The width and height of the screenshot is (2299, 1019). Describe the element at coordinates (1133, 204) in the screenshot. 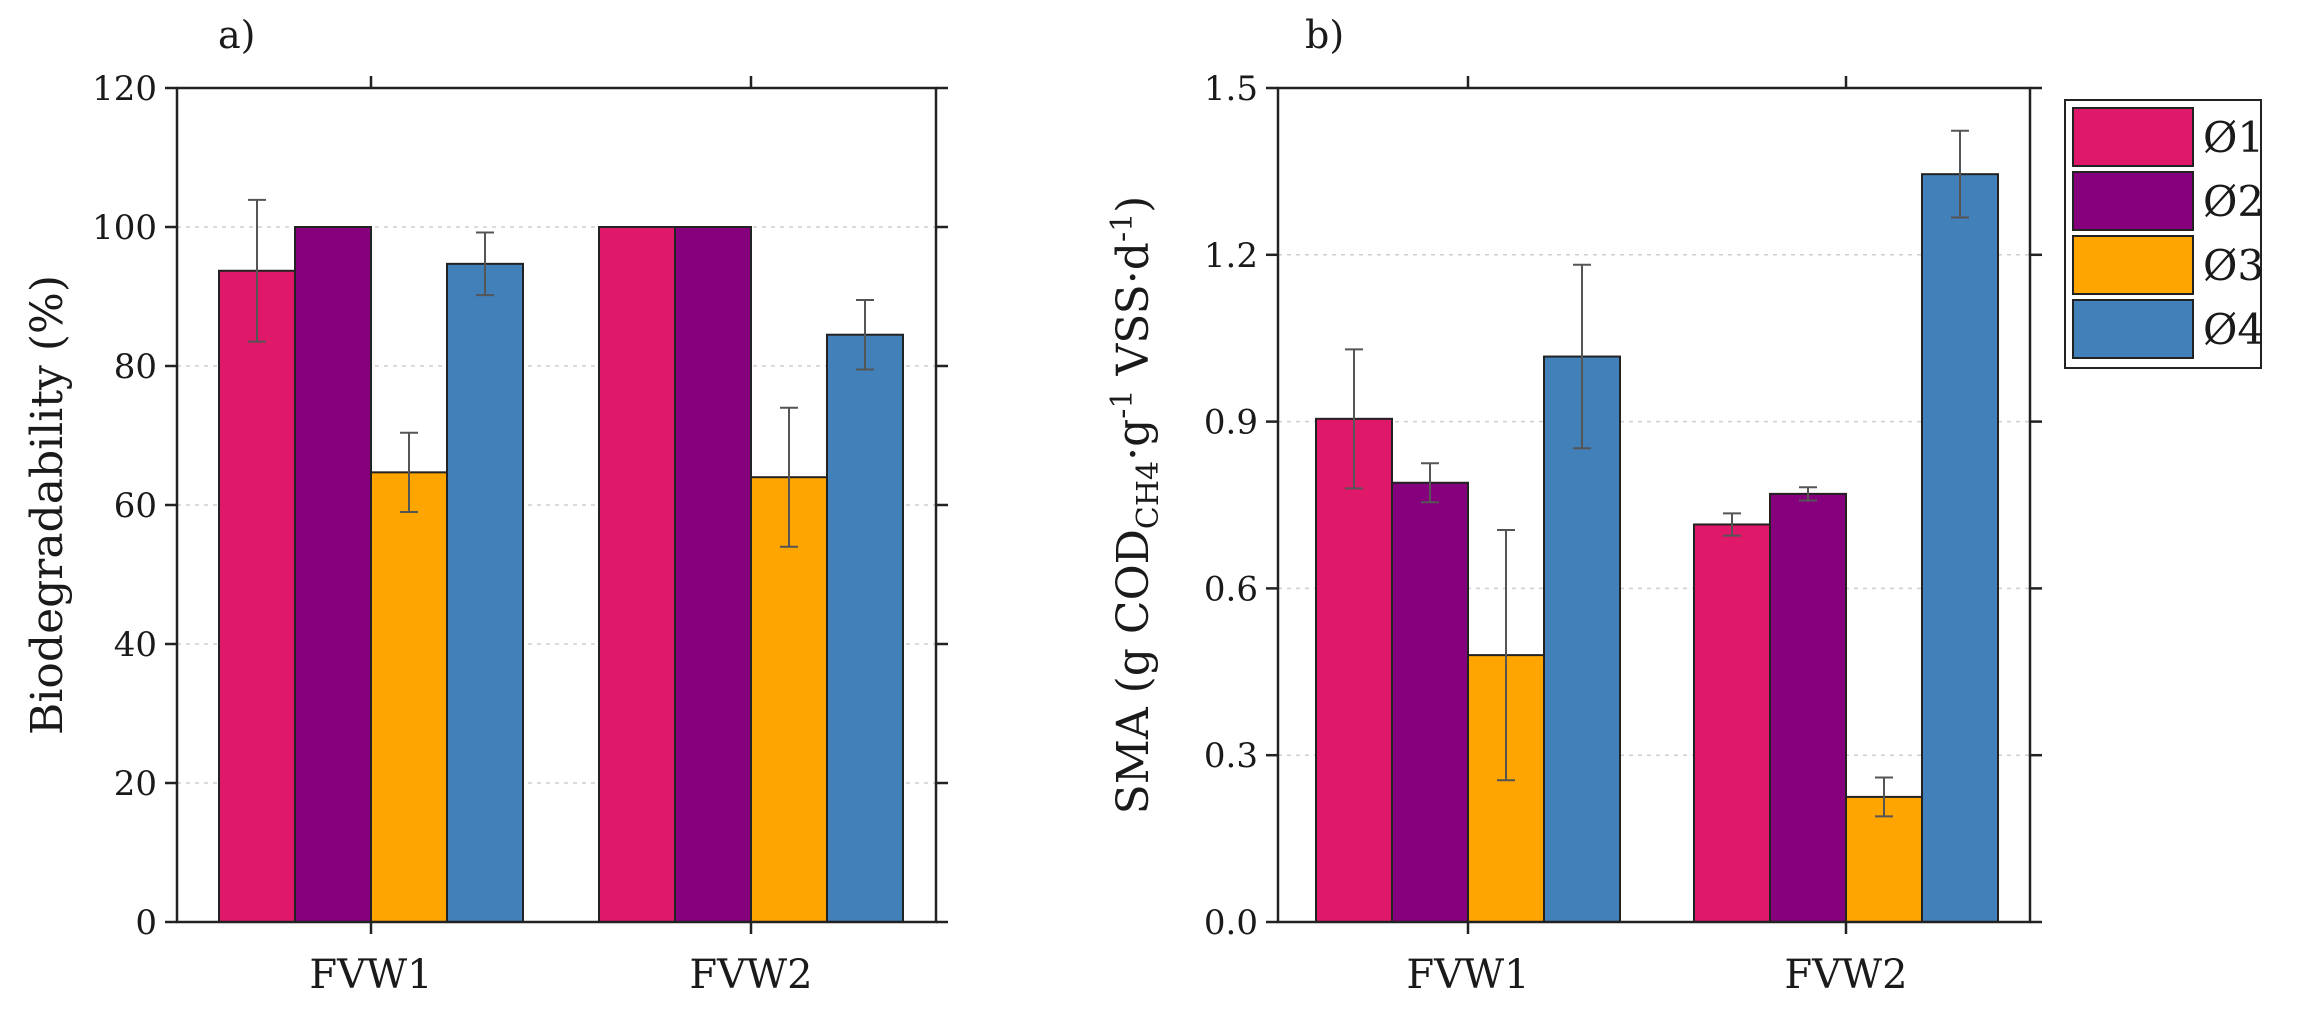

I see `y-title-part-7: )` at that location.